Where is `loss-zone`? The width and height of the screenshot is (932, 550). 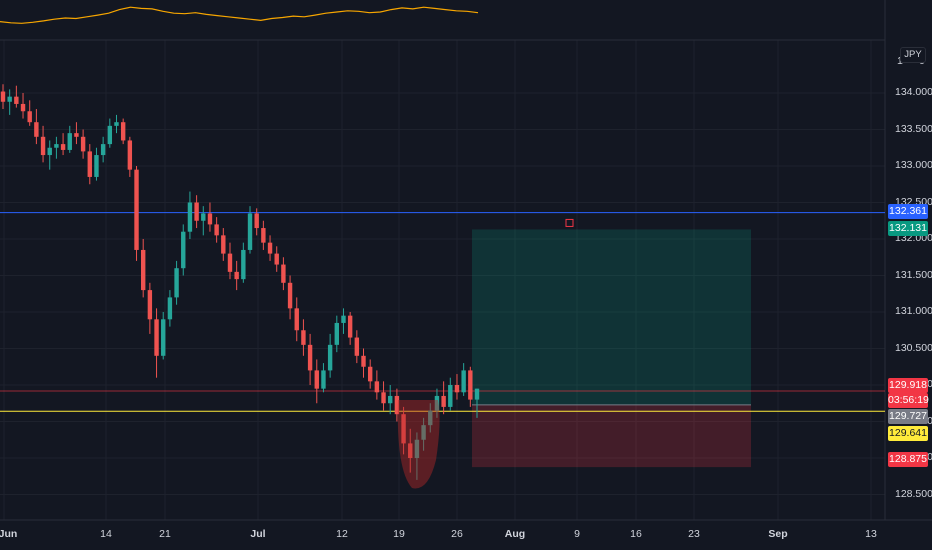 loss-zone is located at coordinates (611, 436).